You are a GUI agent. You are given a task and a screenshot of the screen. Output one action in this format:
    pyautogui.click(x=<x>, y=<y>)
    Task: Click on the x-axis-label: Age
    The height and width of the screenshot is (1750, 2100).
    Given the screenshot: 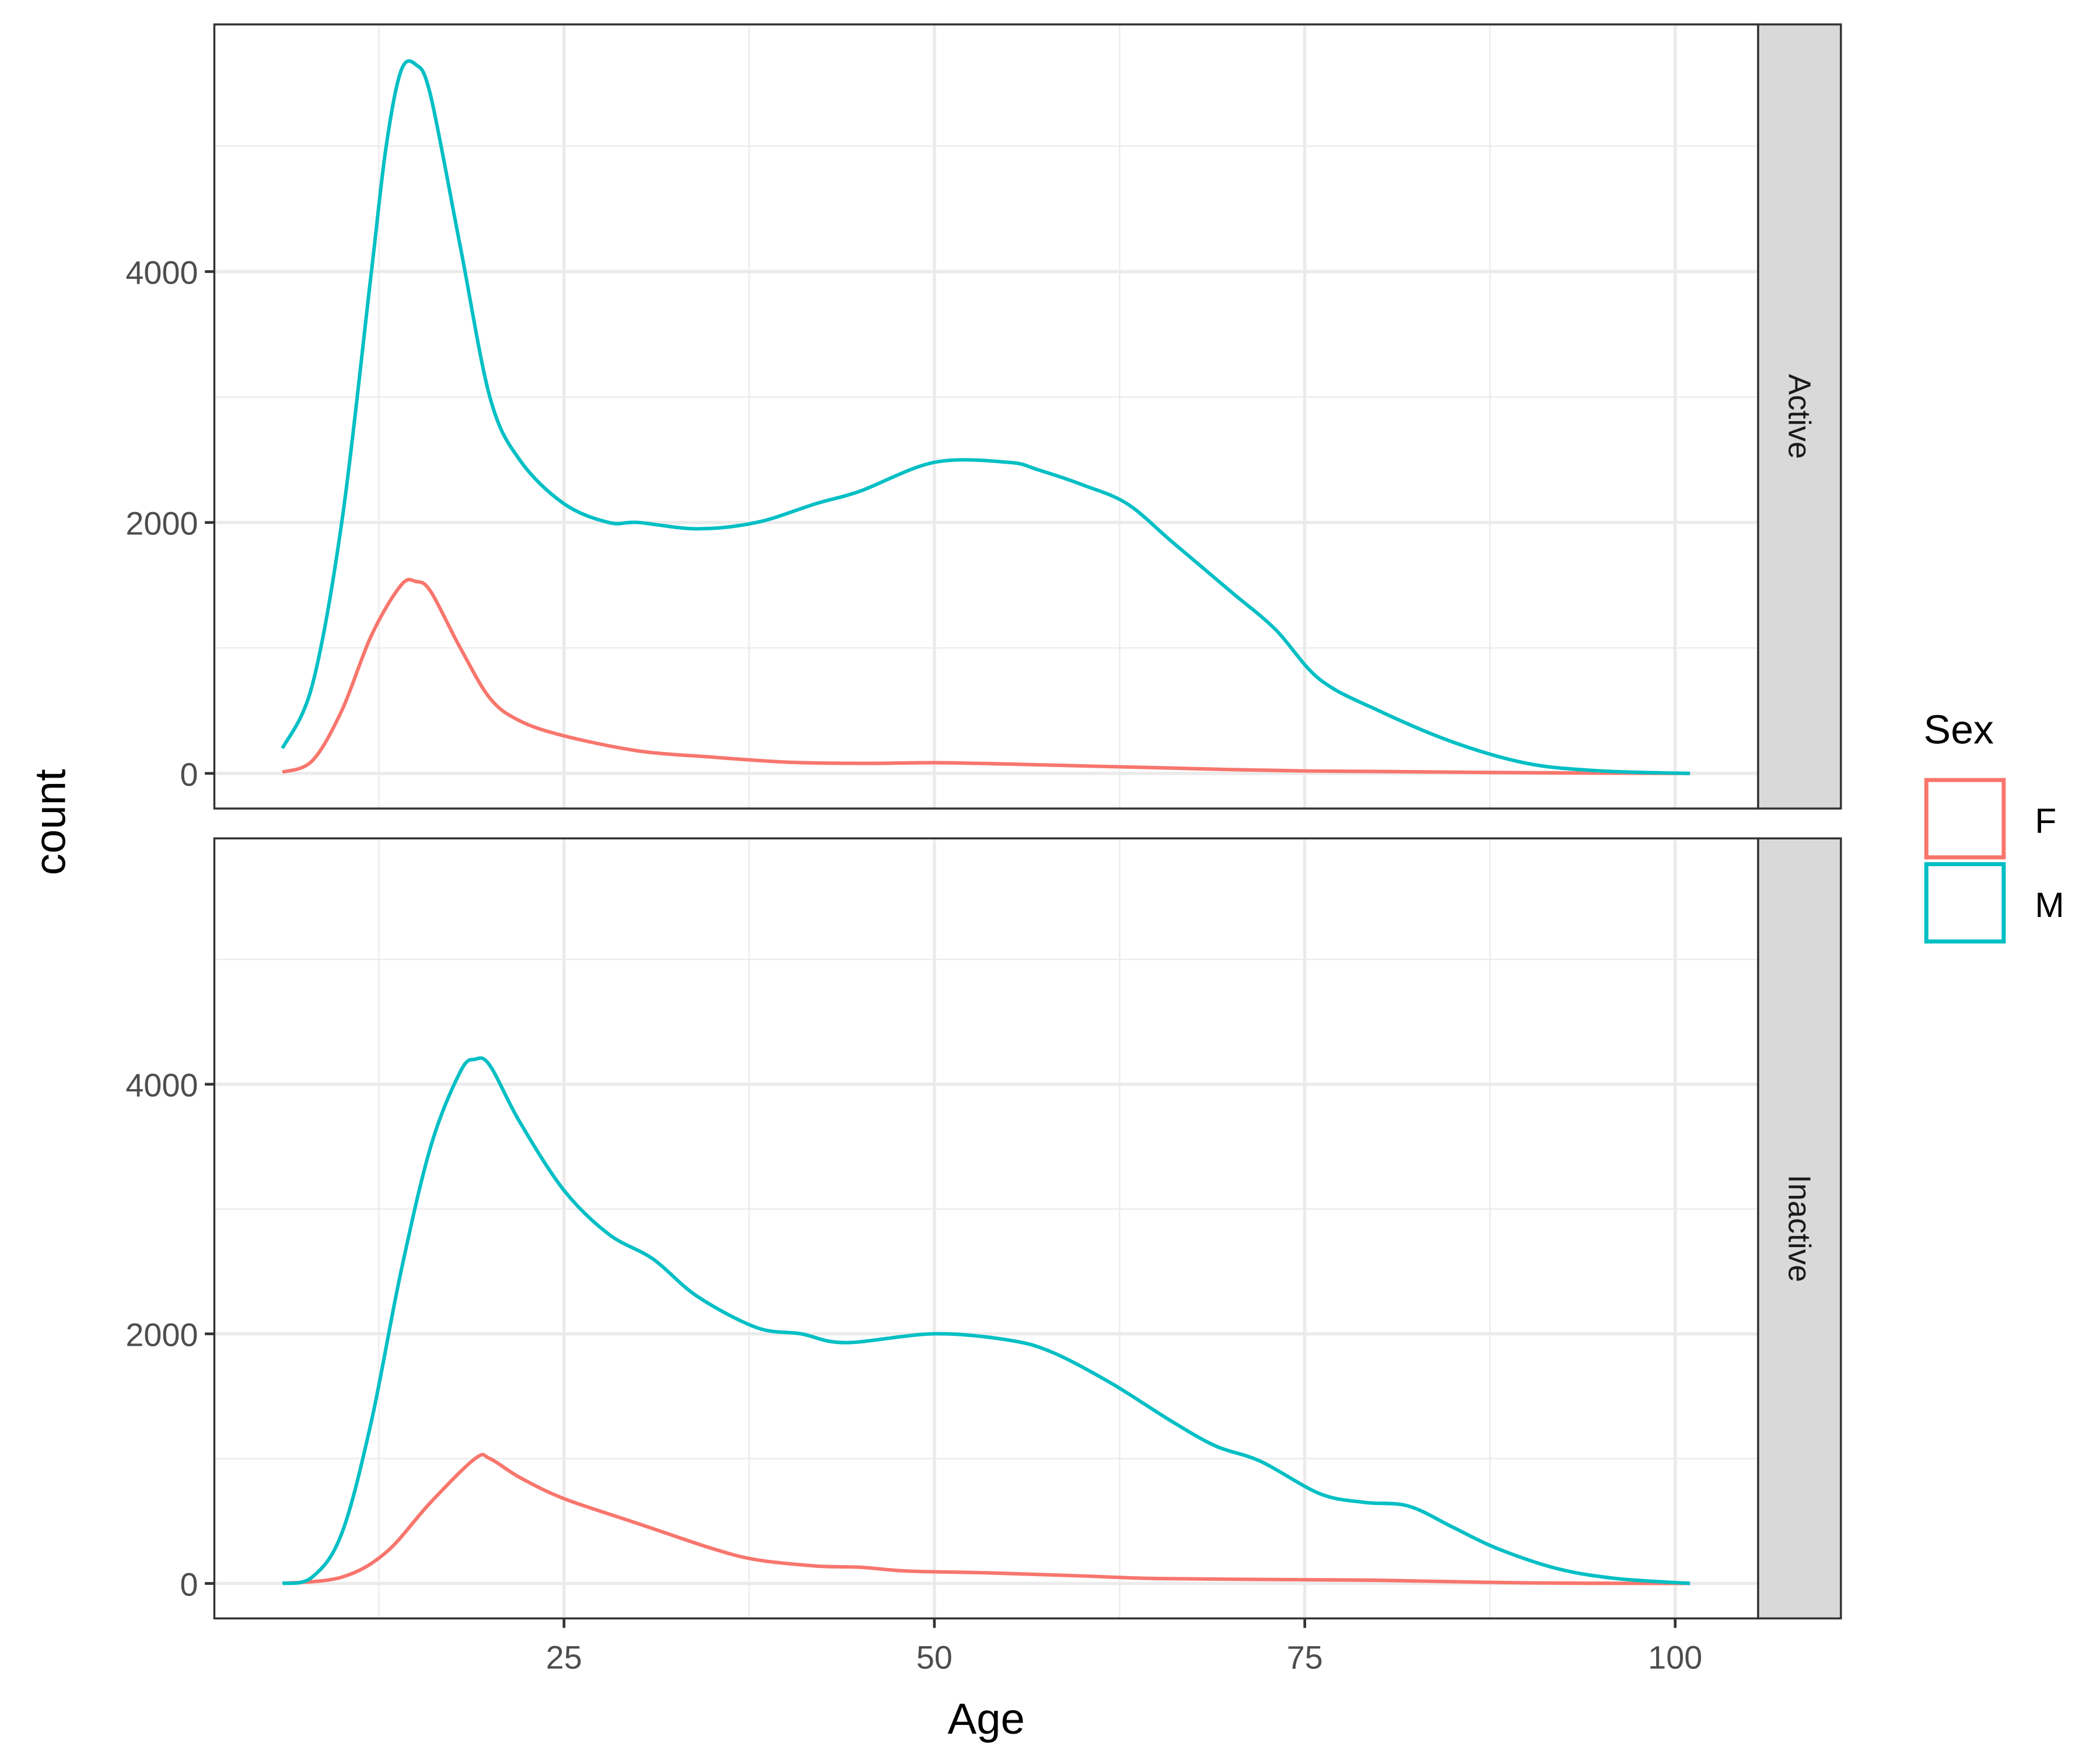 What is the action you would take?
    pyautogui.click(x=985, y=1719)
    